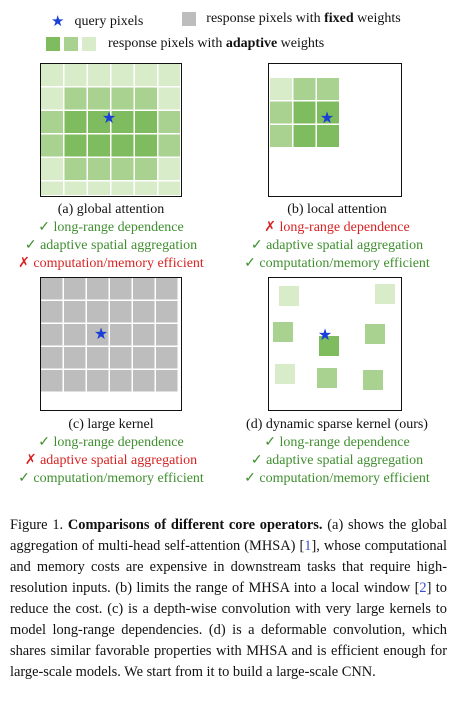 The width and height of the screenshot is (457, 709). Describe the element at coordinates (303, 19) in the screenshot. I see `legend-fixed-label: response pixels with fixed weights` at that location.